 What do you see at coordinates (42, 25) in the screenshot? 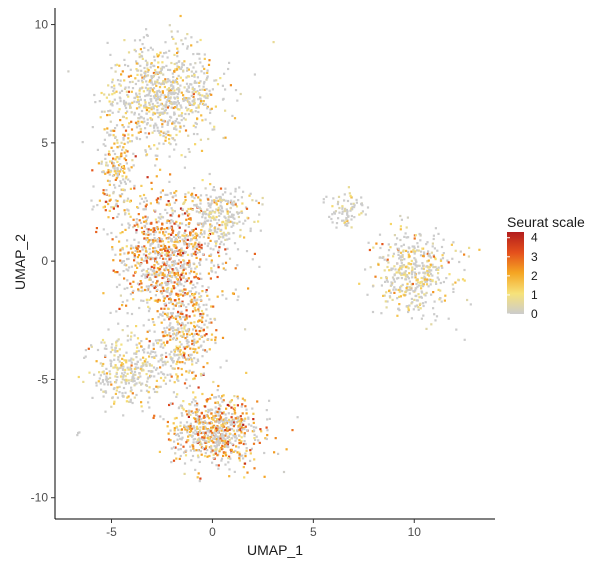
I see `y-tick-label: 10` at bounding box center [42, 25].